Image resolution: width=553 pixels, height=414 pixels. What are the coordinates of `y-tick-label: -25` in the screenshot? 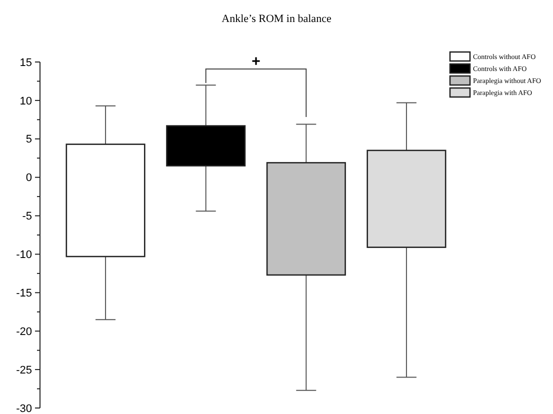 It's located at (24, 370).